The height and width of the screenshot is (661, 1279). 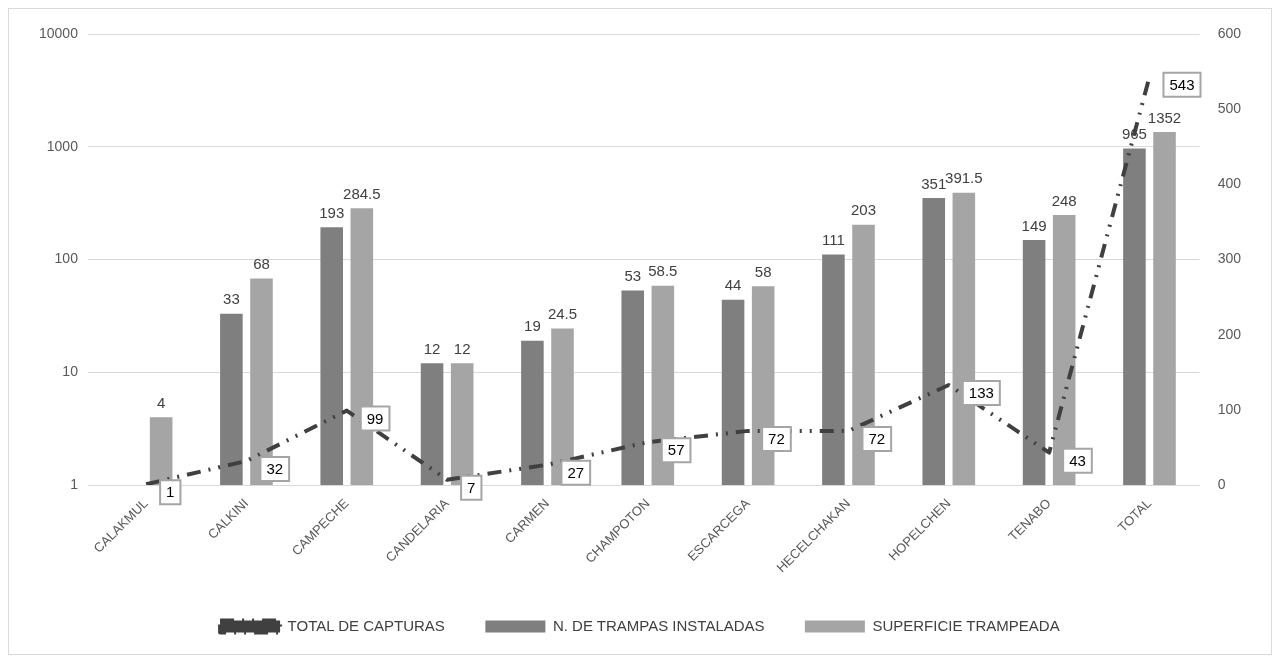 I want to click on data-label: 68, so click(x=261, y=264).